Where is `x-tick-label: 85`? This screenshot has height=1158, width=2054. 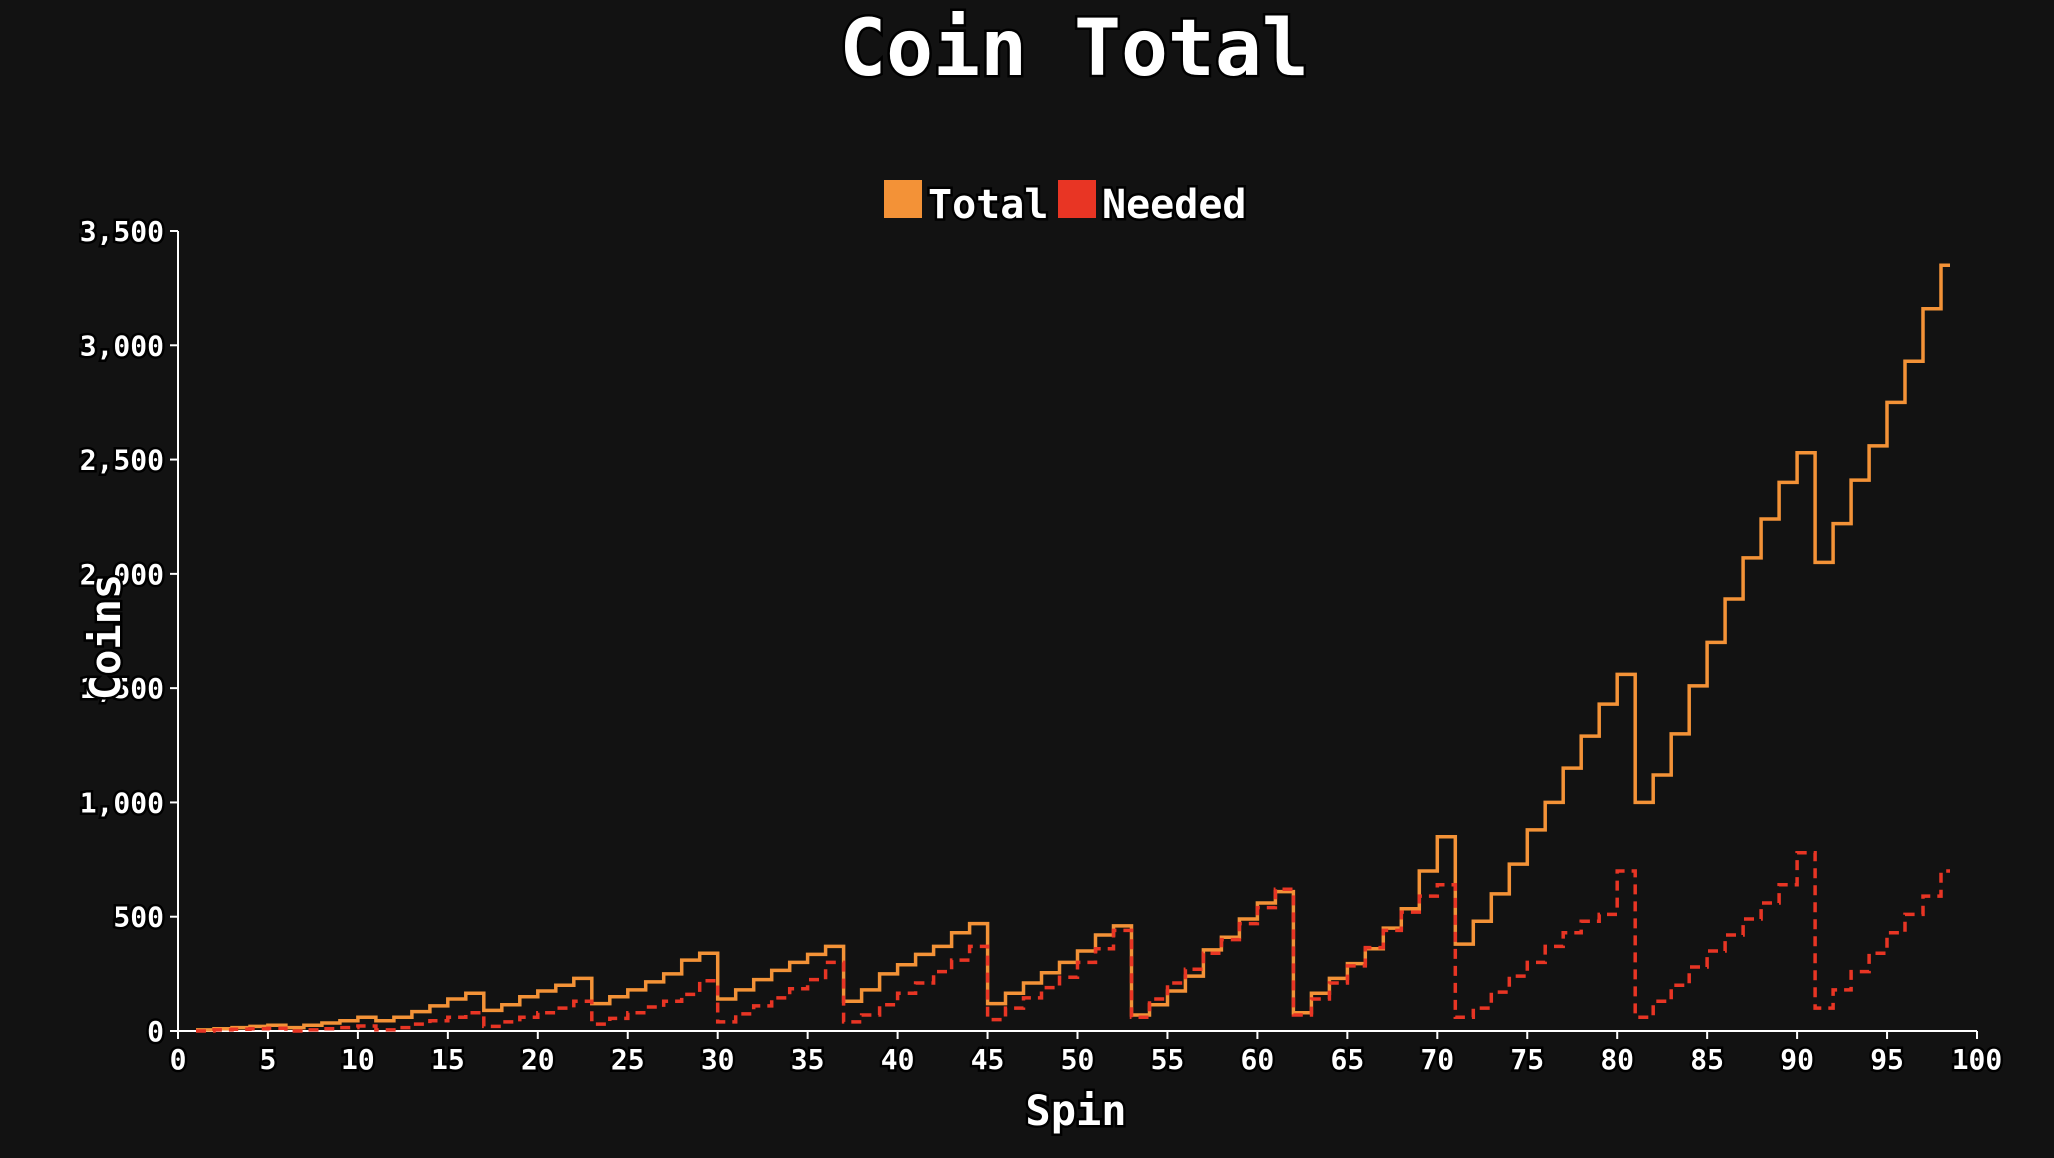 x-tick-label: 85 is located at coordinates (1707, 1059).